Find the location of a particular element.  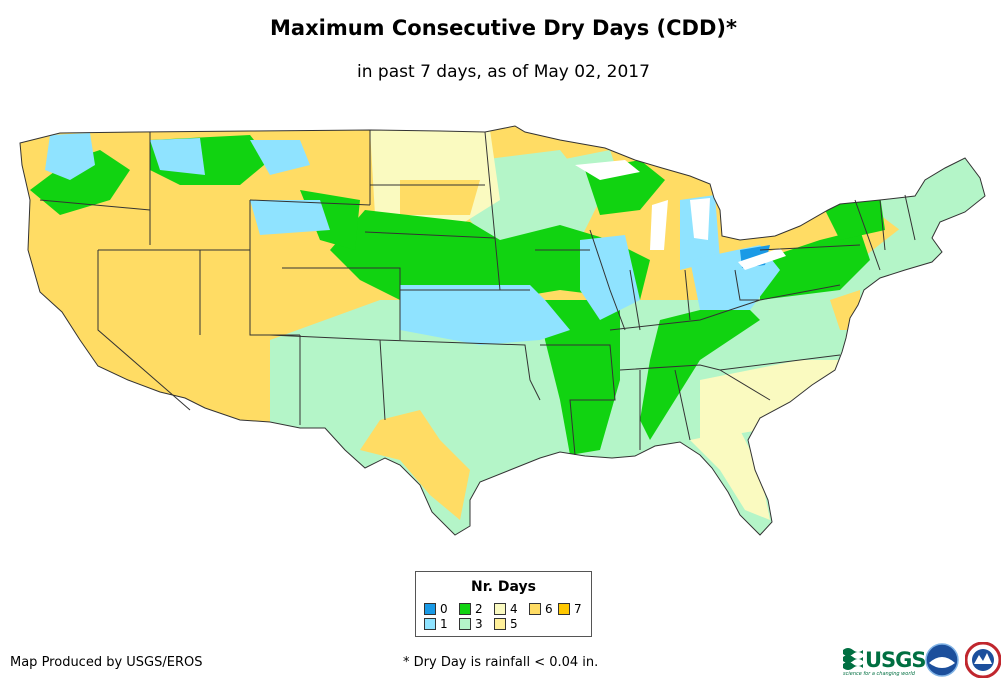

legend-item-0: 0 is located at coordinates (436, 609).